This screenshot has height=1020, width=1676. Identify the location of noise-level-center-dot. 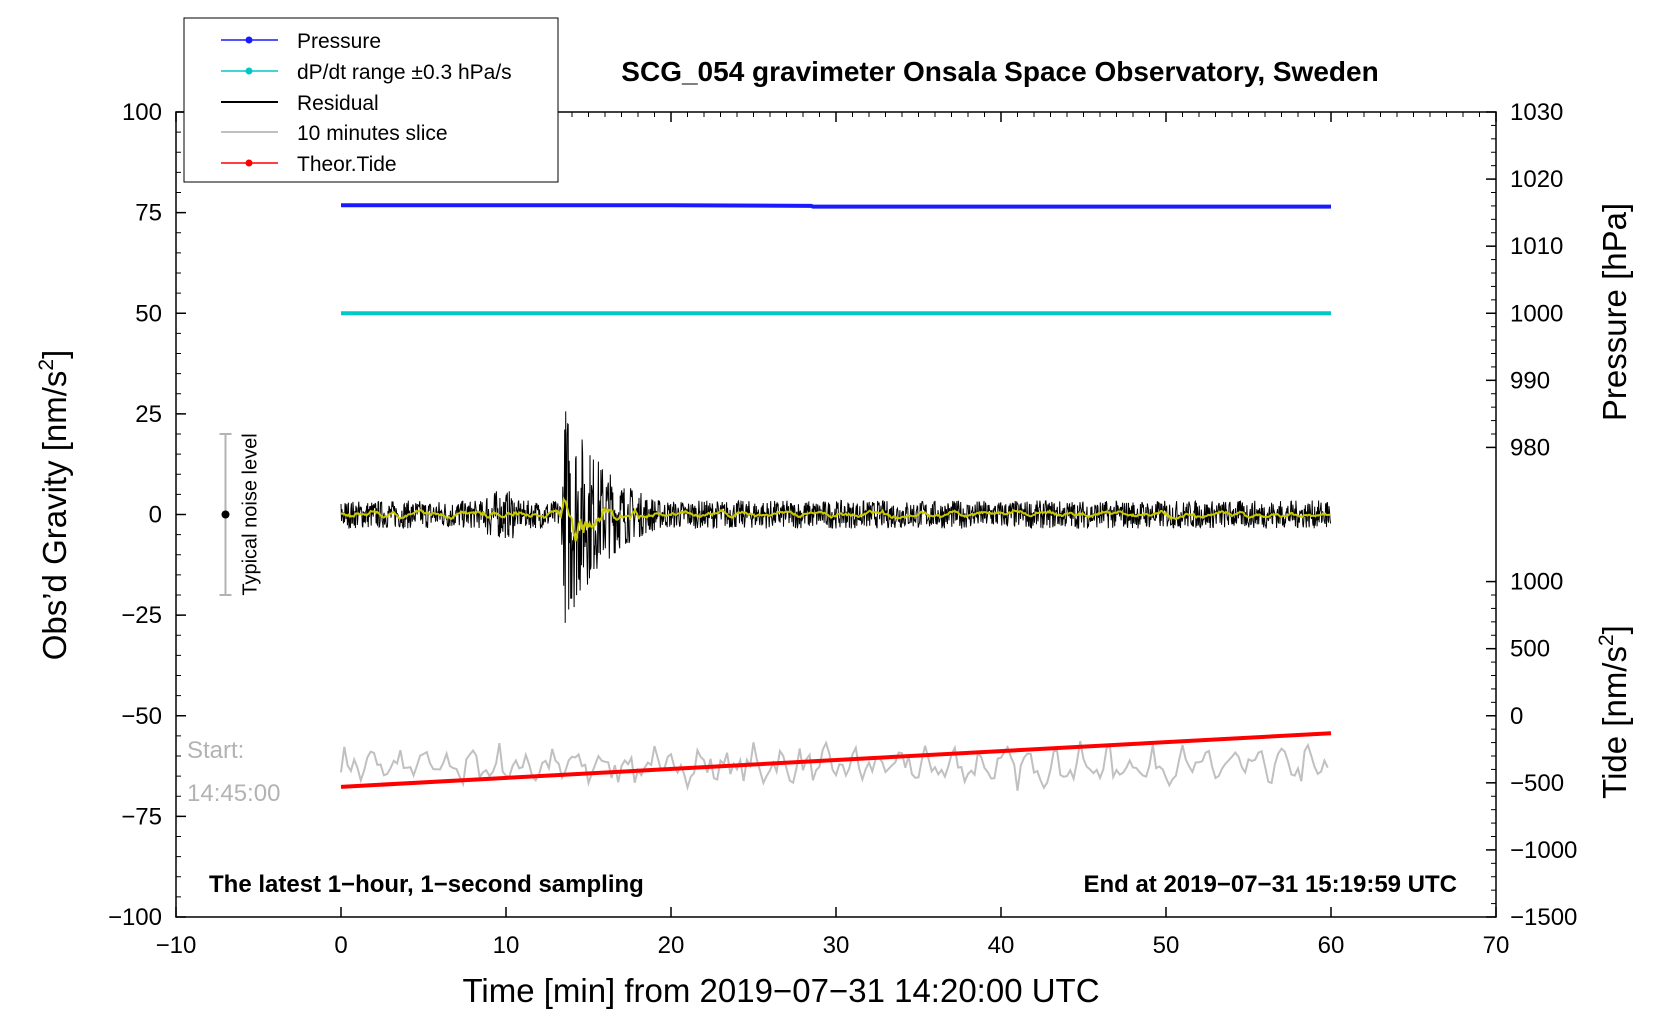
(225, 514).